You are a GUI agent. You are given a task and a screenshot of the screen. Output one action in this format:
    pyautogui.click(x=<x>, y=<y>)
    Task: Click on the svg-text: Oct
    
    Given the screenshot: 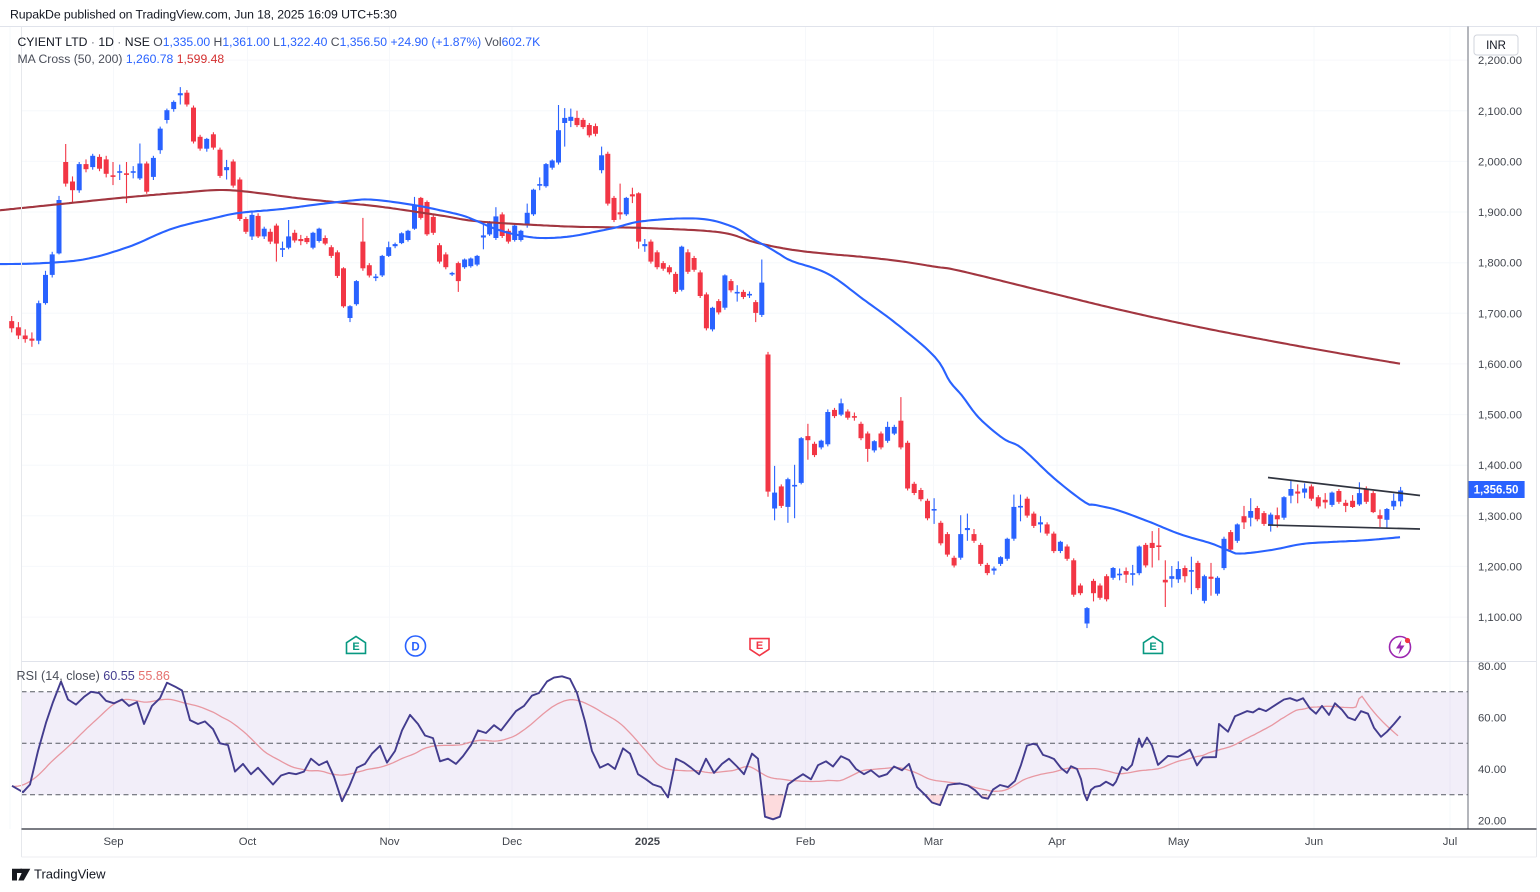 What is the action you would take?
    pyautogui.click(x=248, y=842)
    